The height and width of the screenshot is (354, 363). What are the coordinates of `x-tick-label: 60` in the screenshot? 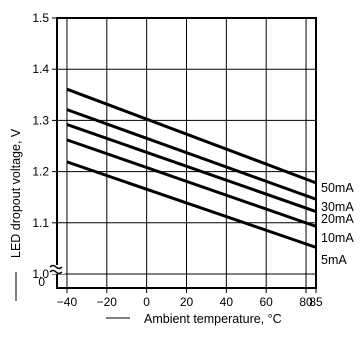 It's located at (267, 302).